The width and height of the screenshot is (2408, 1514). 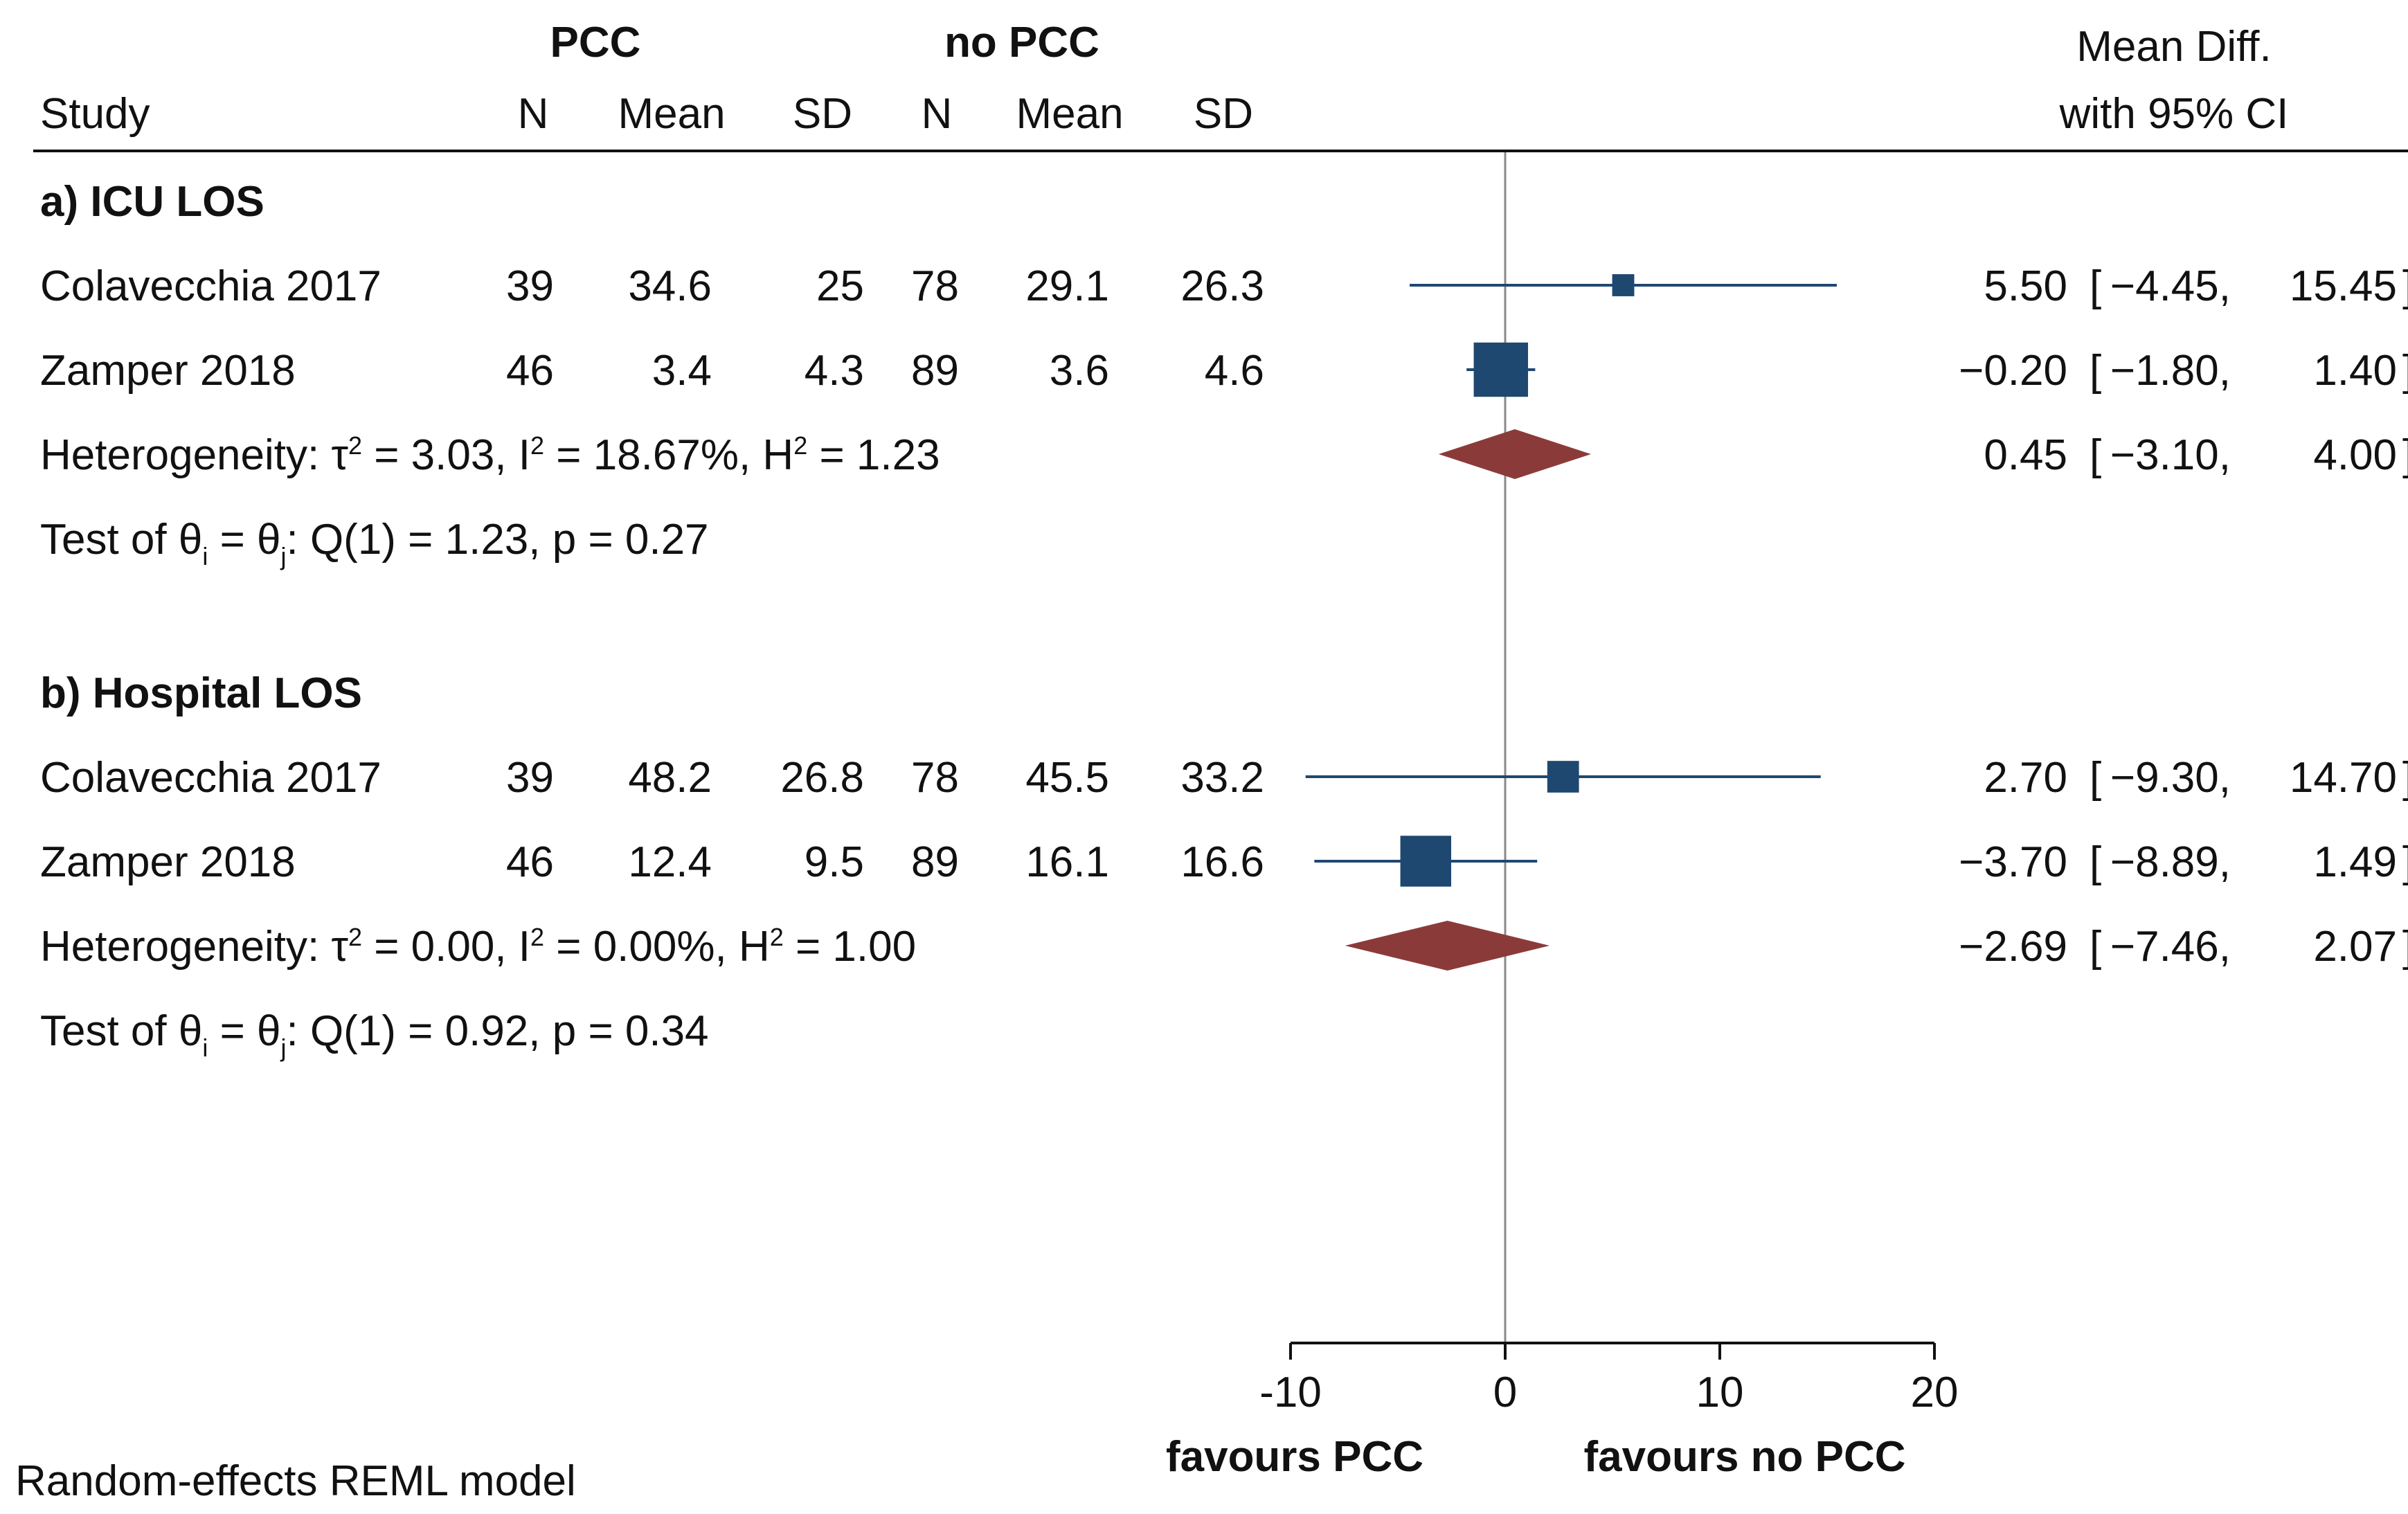 I want to click on study-ci-lower-label: −8.89,, so click(x=2170, y=862).